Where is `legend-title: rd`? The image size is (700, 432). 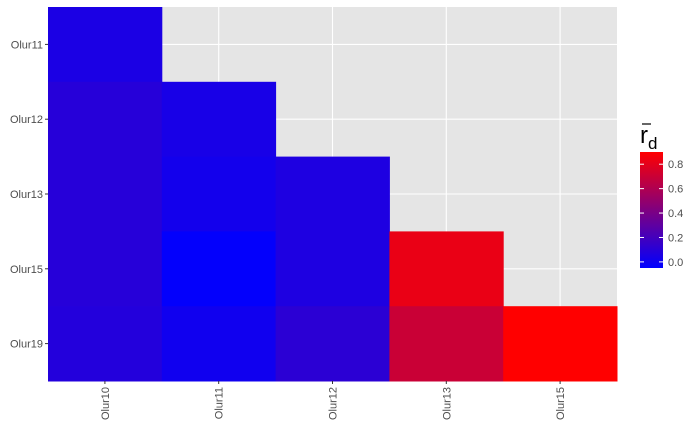 legend-title: rd is located at coordinates (648, 137).